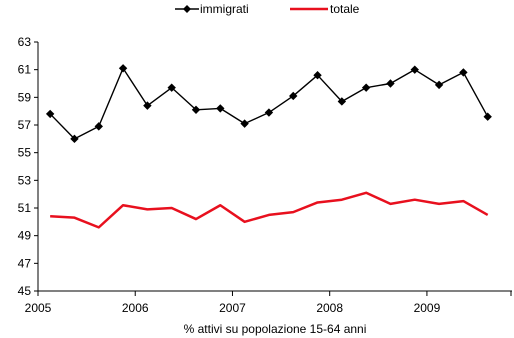 This screenshot has width=514, height=338. Describe the element at coordinates (25, 153) in the screenshot. I see `y-tick-label: 55` at that location.